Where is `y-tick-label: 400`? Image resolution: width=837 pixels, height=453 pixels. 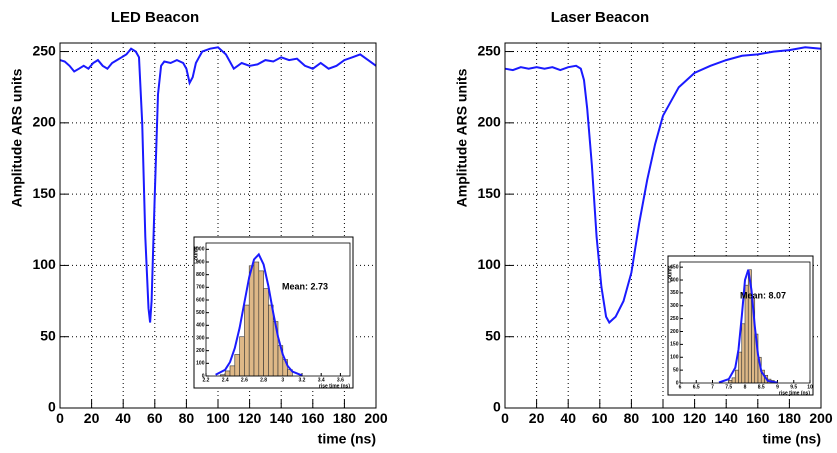 y-tick-label: 400 is located at coordinates (200, 326).